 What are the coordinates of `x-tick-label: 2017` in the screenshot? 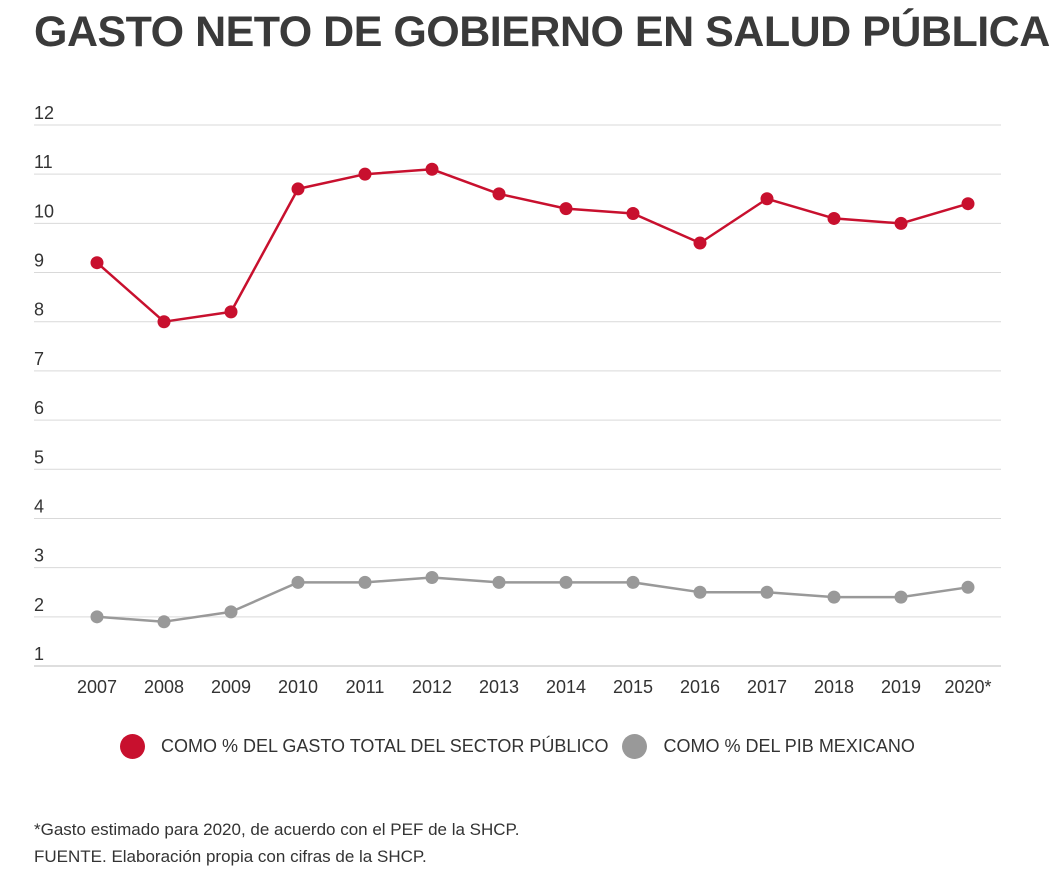 It's located at (767, 687).